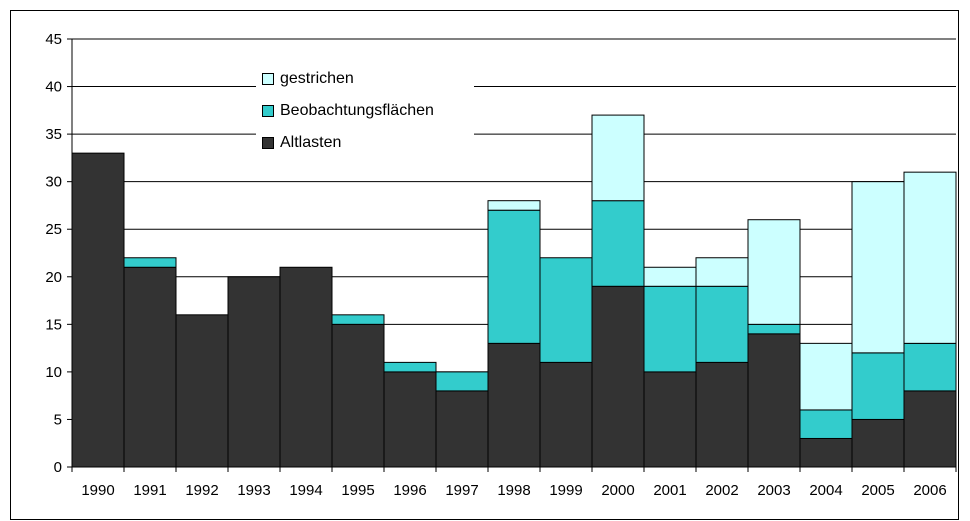 The image size is (970, 521). Describe the element at coordinates (670, 329) in the screenshot. I see `bar-beobachtungsfl-chen-2001` at that location.